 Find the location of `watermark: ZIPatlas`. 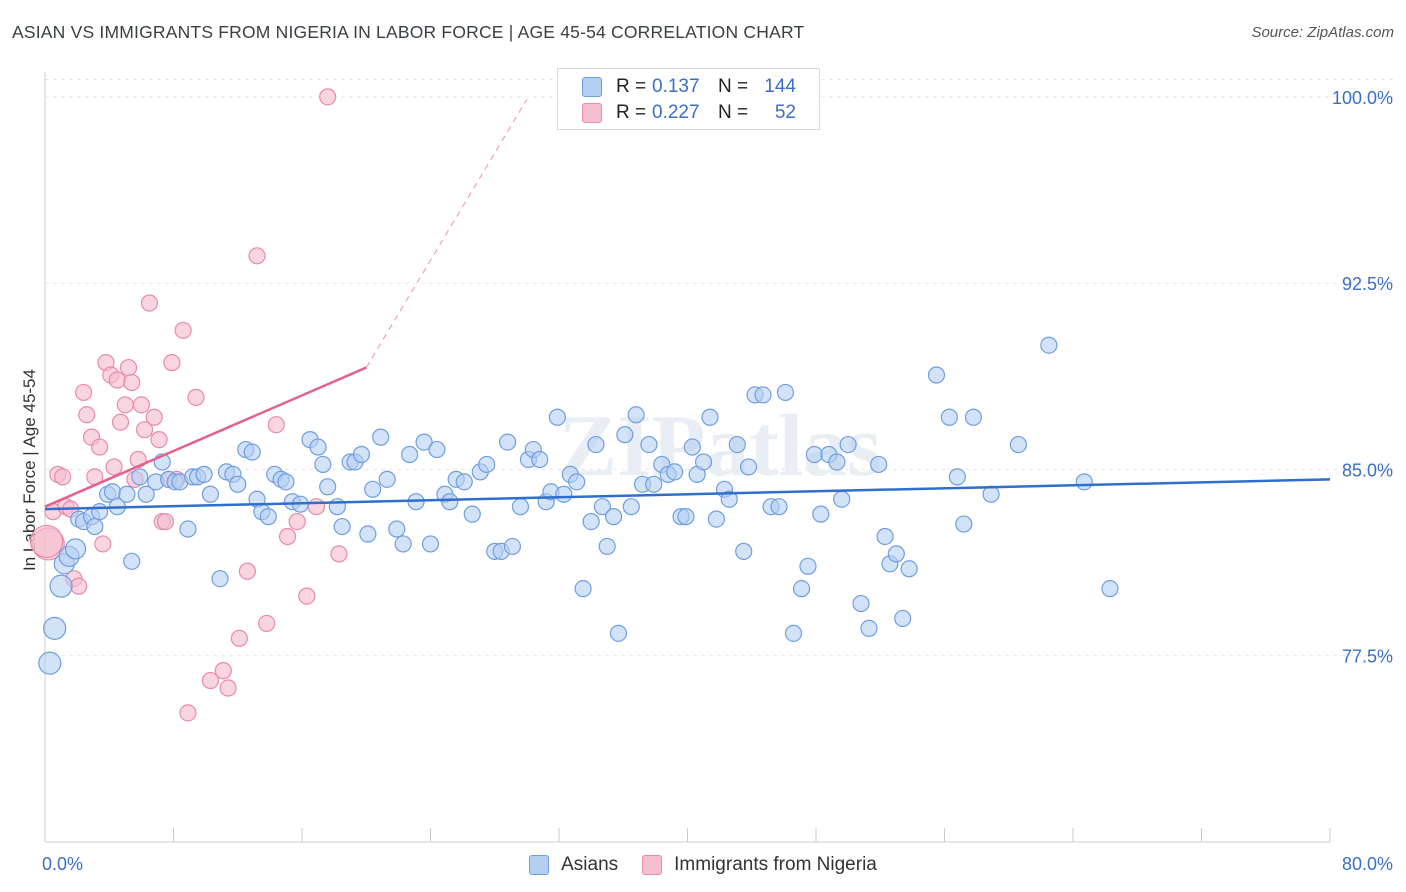

watermark: ZIPatlas is located at coordinates (720, 446).